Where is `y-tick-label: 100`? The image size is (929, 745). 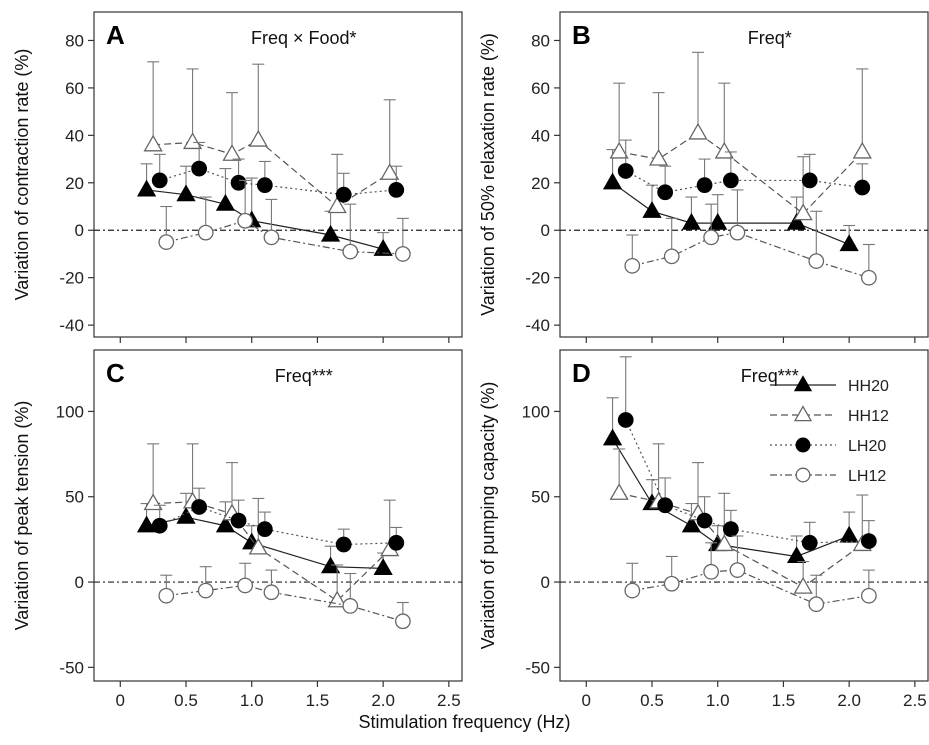 y-tick-label: 100 is located at coordinates (536, 411).